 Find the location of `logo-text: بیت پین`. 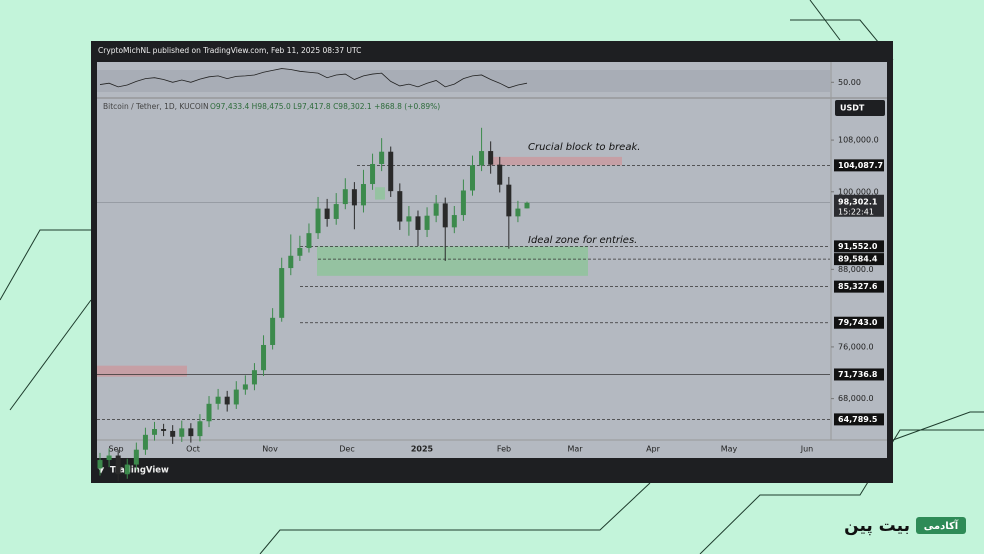

logo-text: بیت پین is located at coordinates (877, 526).